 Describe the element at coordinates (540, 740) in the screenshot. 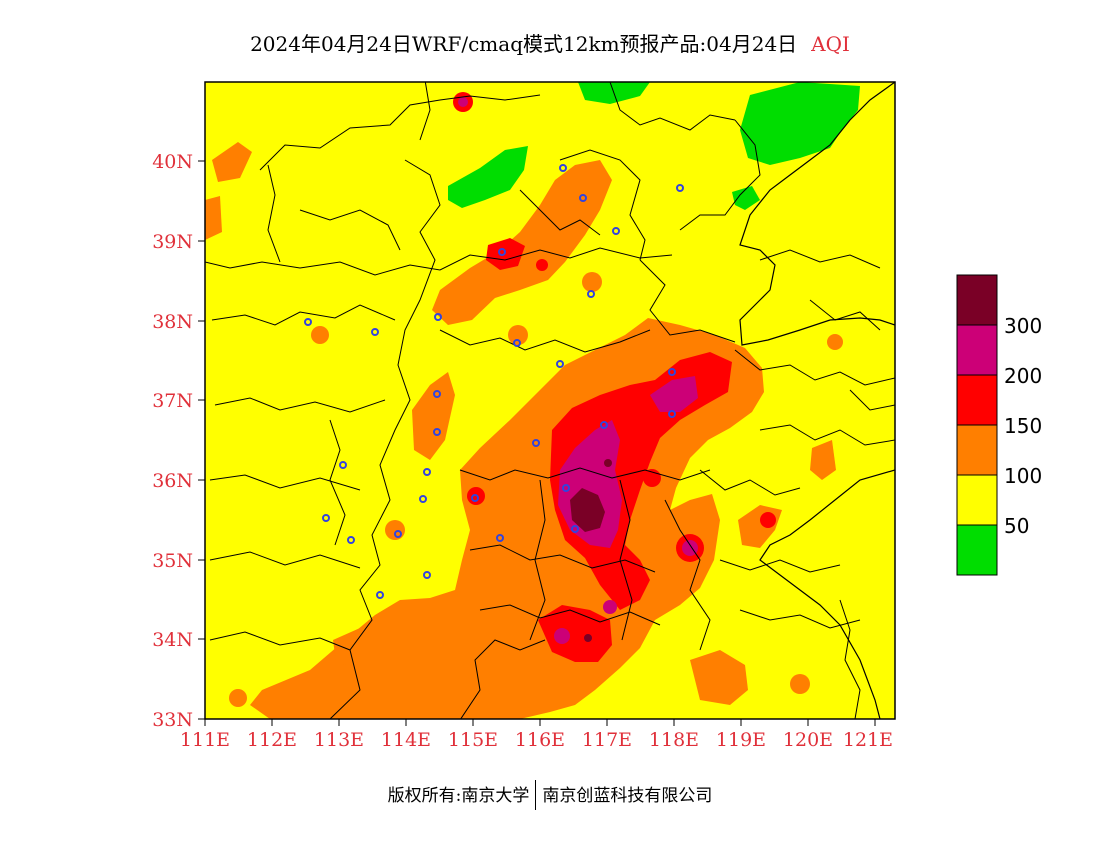

I see `lon-label: 116E` at that location.